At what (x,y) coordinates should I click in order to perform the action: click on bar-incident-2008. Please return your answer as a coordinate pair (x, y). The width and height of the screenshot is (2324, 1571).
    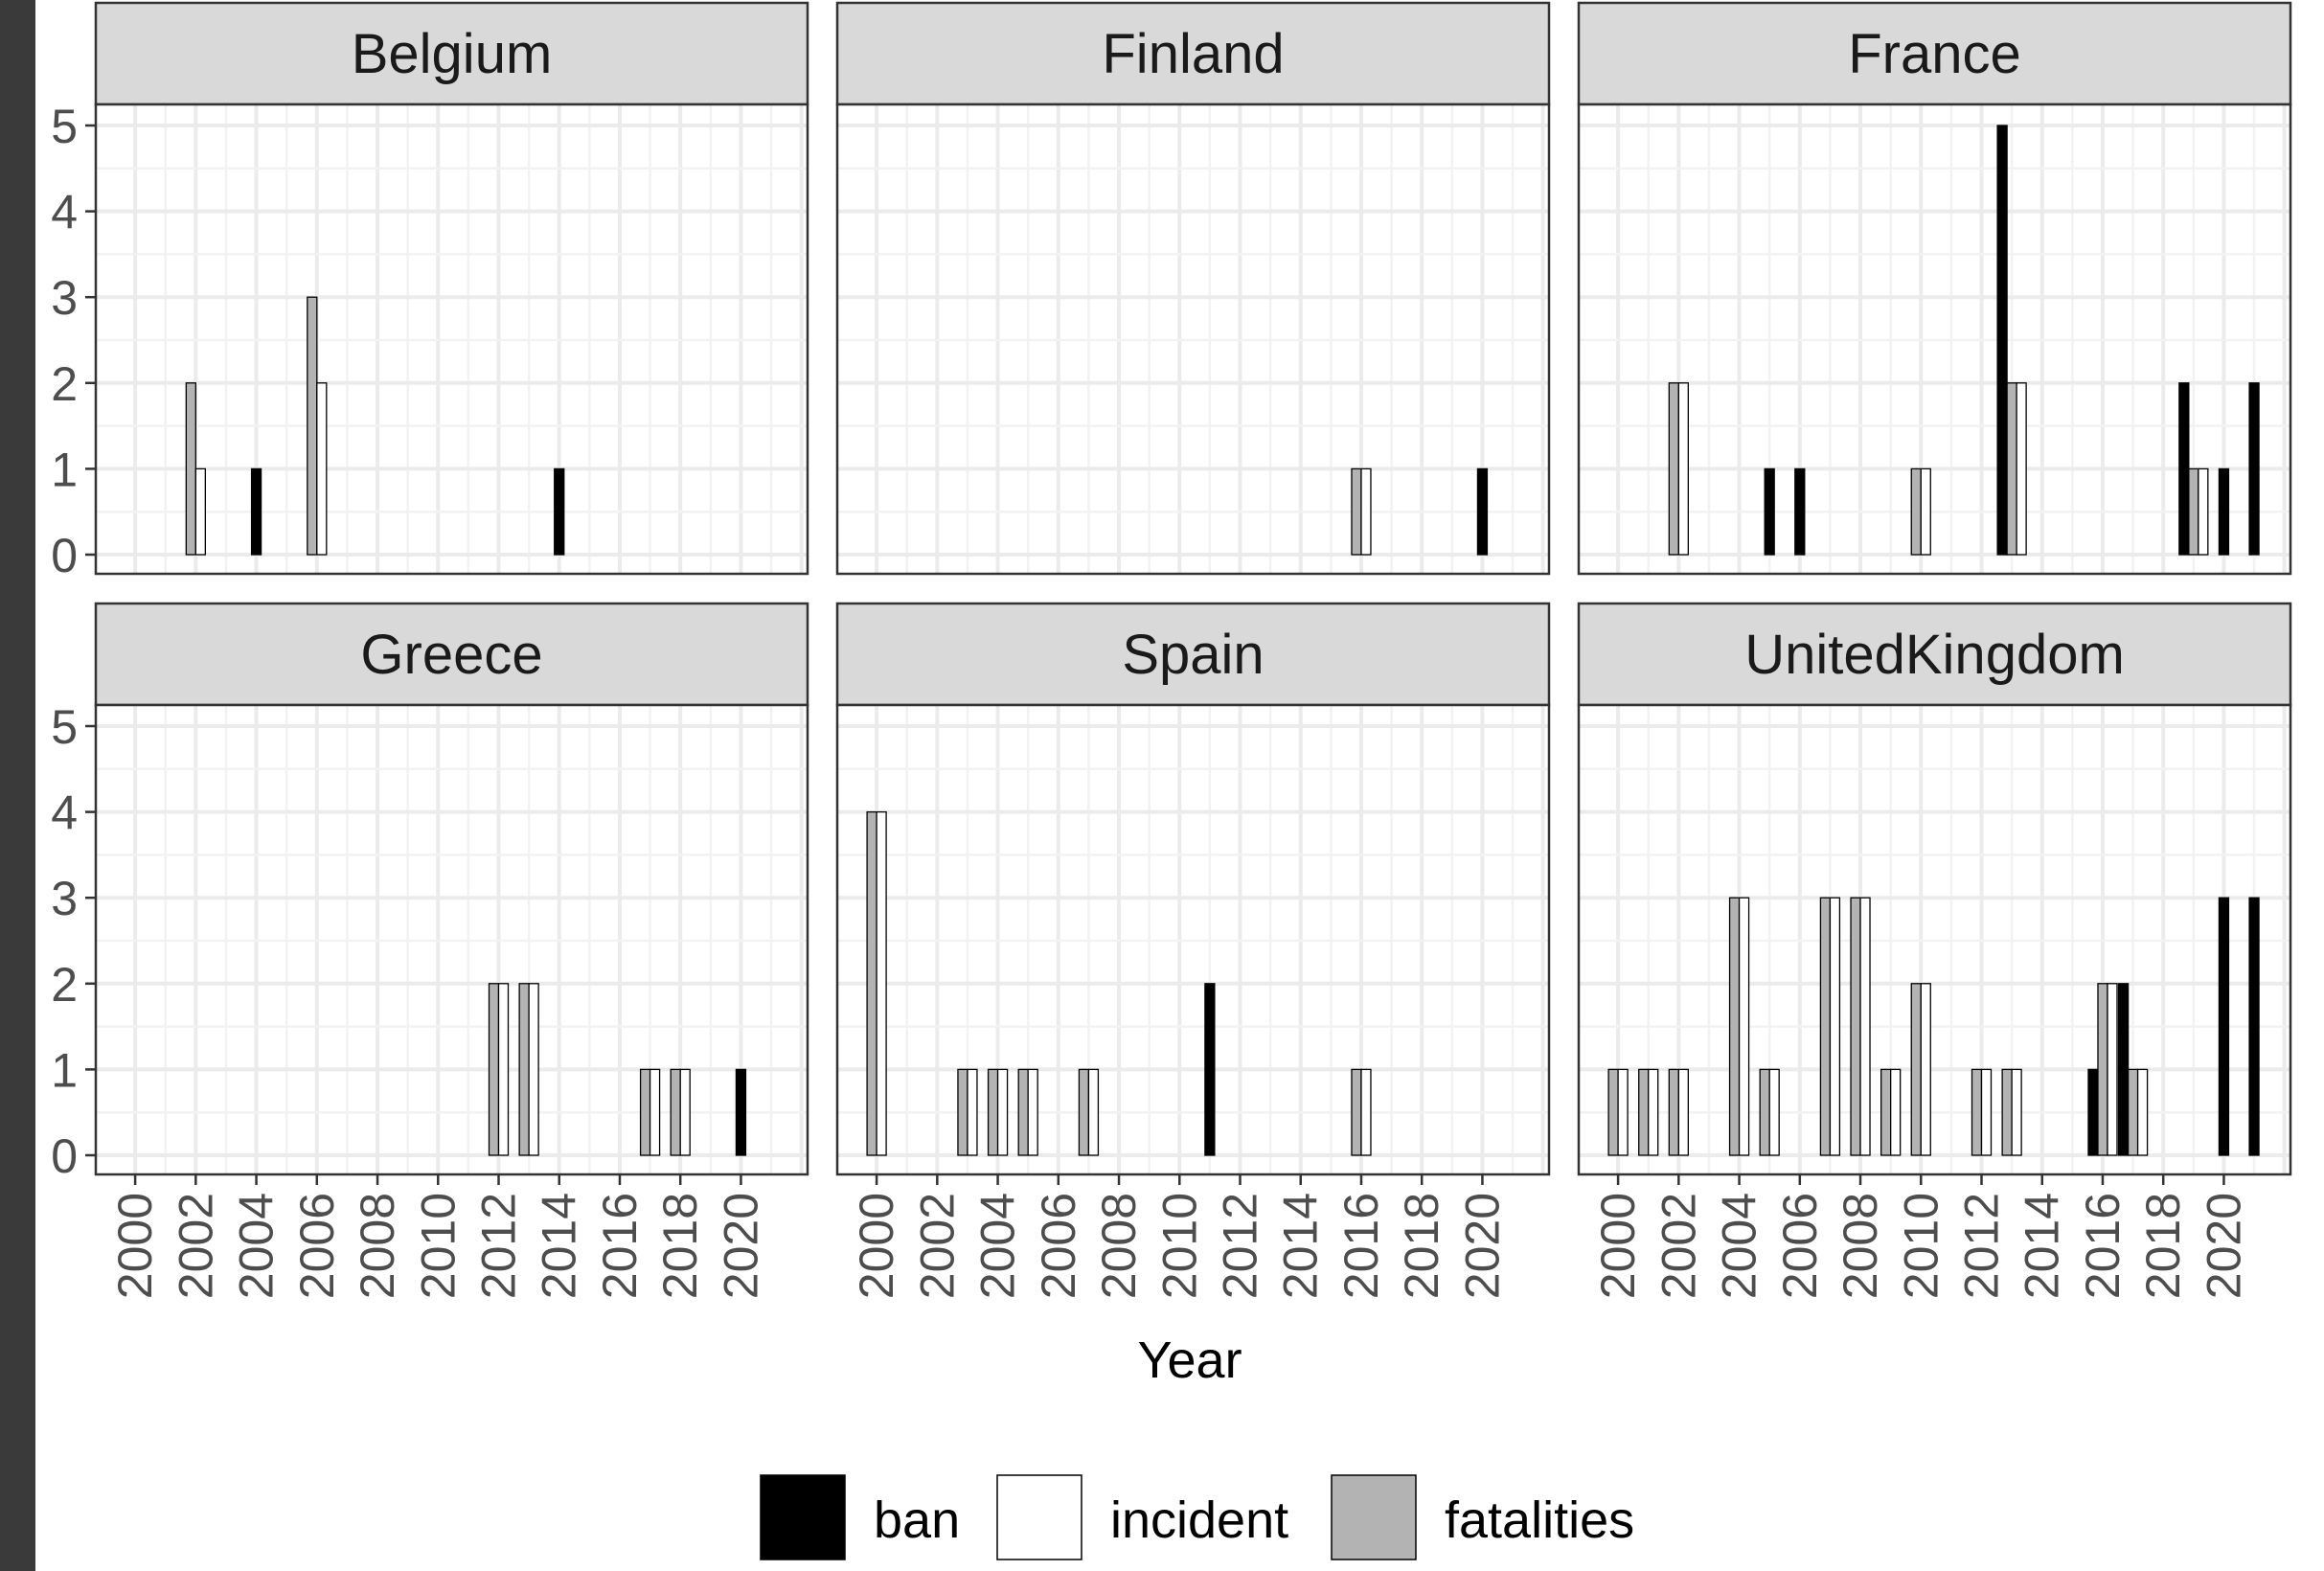
    Looking at the image, I should click on (1865, 1026).